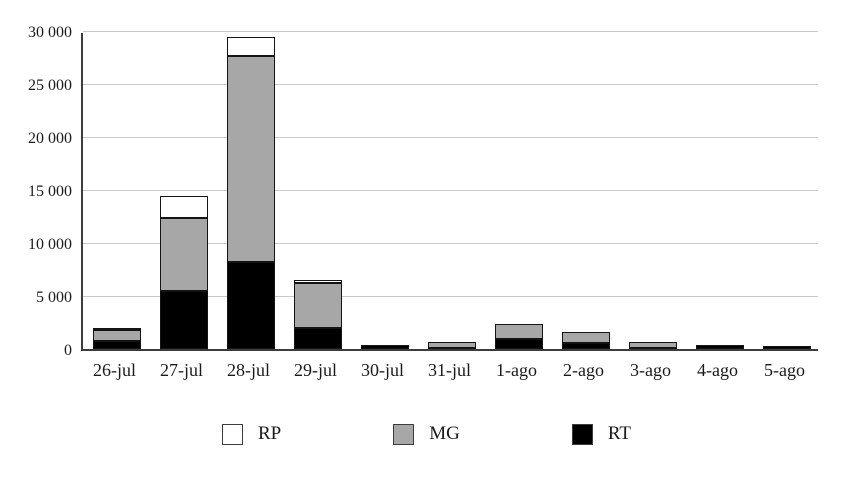 The height and width of the screenshot is (477, 853). What do you see at coordinates (444, 433) in the screenshot?
I see `legend-label-mg: MG` at bounding box center [444, 433].